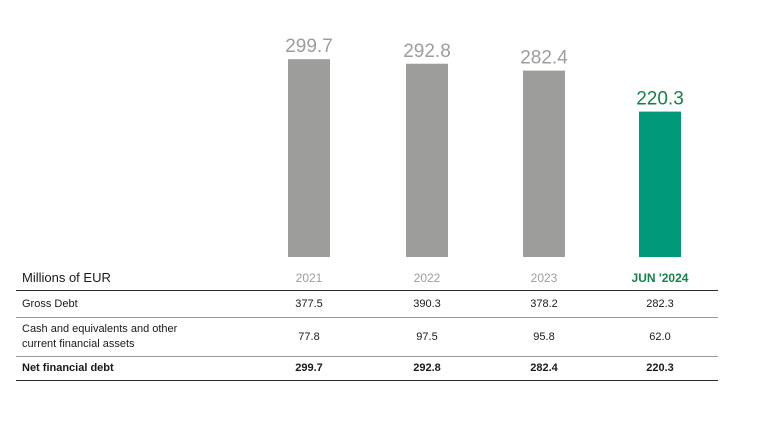 Image resolution: width=764 pixels, height=429 pixels. Describe the element at coordinates (544, 163) in the screenshot. I see `bar-2023` at that location.